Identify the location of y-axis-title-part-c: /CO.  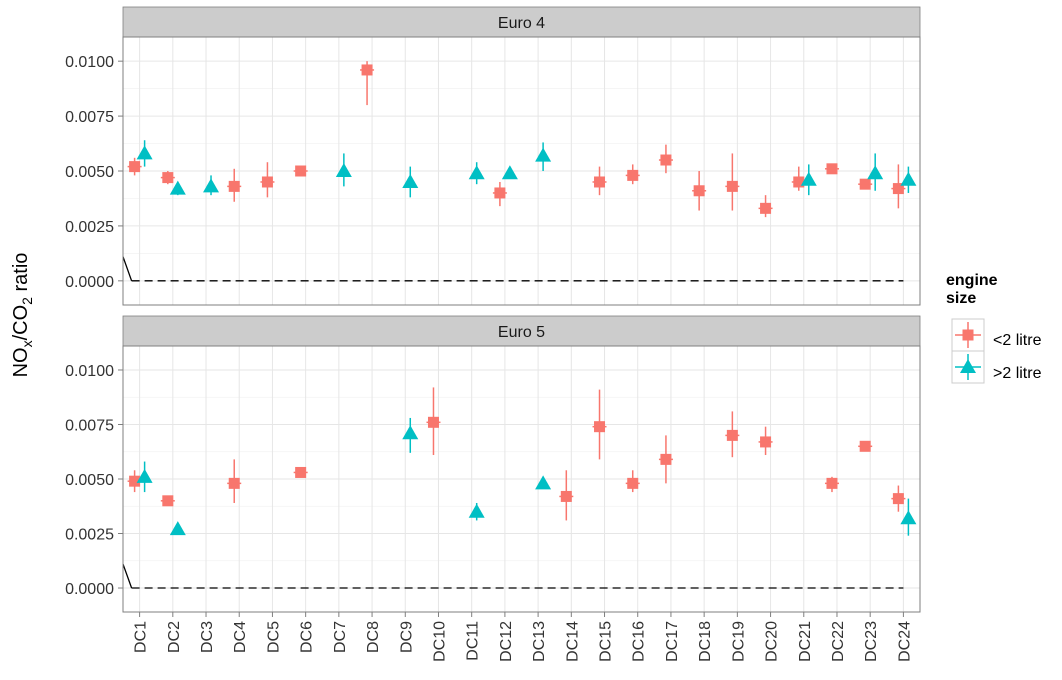
(21, 323).